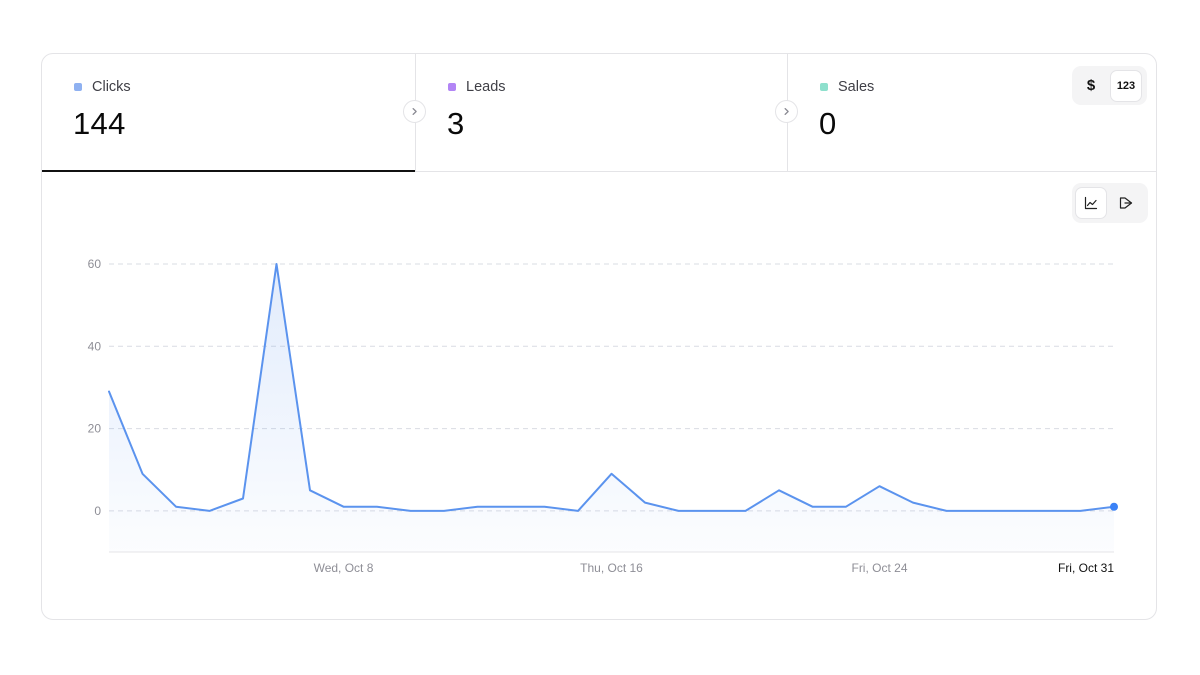  What do you see at coordinates (1086, 568) in the screenshot?
I see `x-tick-label: Fri, Oct 31` at bounding box center [1086, 568].